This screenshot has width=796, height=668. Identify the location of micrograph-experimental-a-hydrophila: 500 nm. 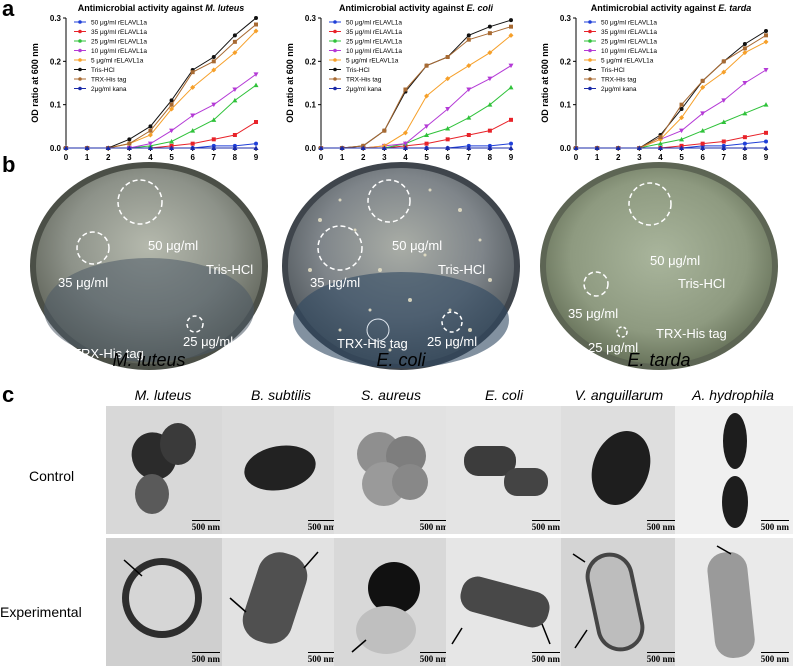
(734, 602).